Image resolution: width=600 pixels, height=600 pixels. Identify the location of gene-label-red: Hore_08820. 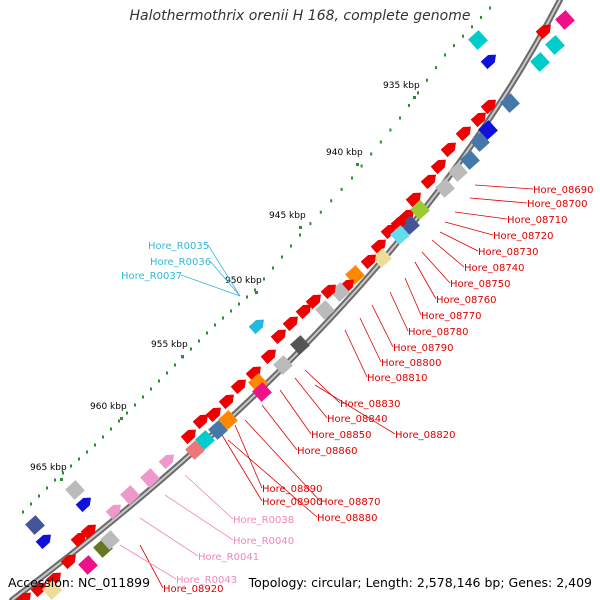
(425, 435).